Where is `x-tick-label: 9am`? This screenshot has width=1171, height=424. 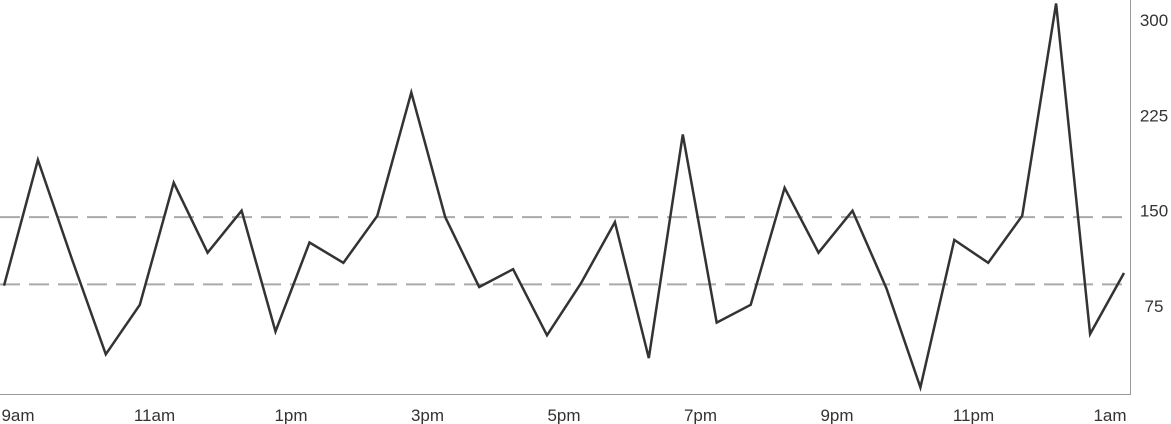 x-tick-label: 9am is located at coordinates (17, 415).